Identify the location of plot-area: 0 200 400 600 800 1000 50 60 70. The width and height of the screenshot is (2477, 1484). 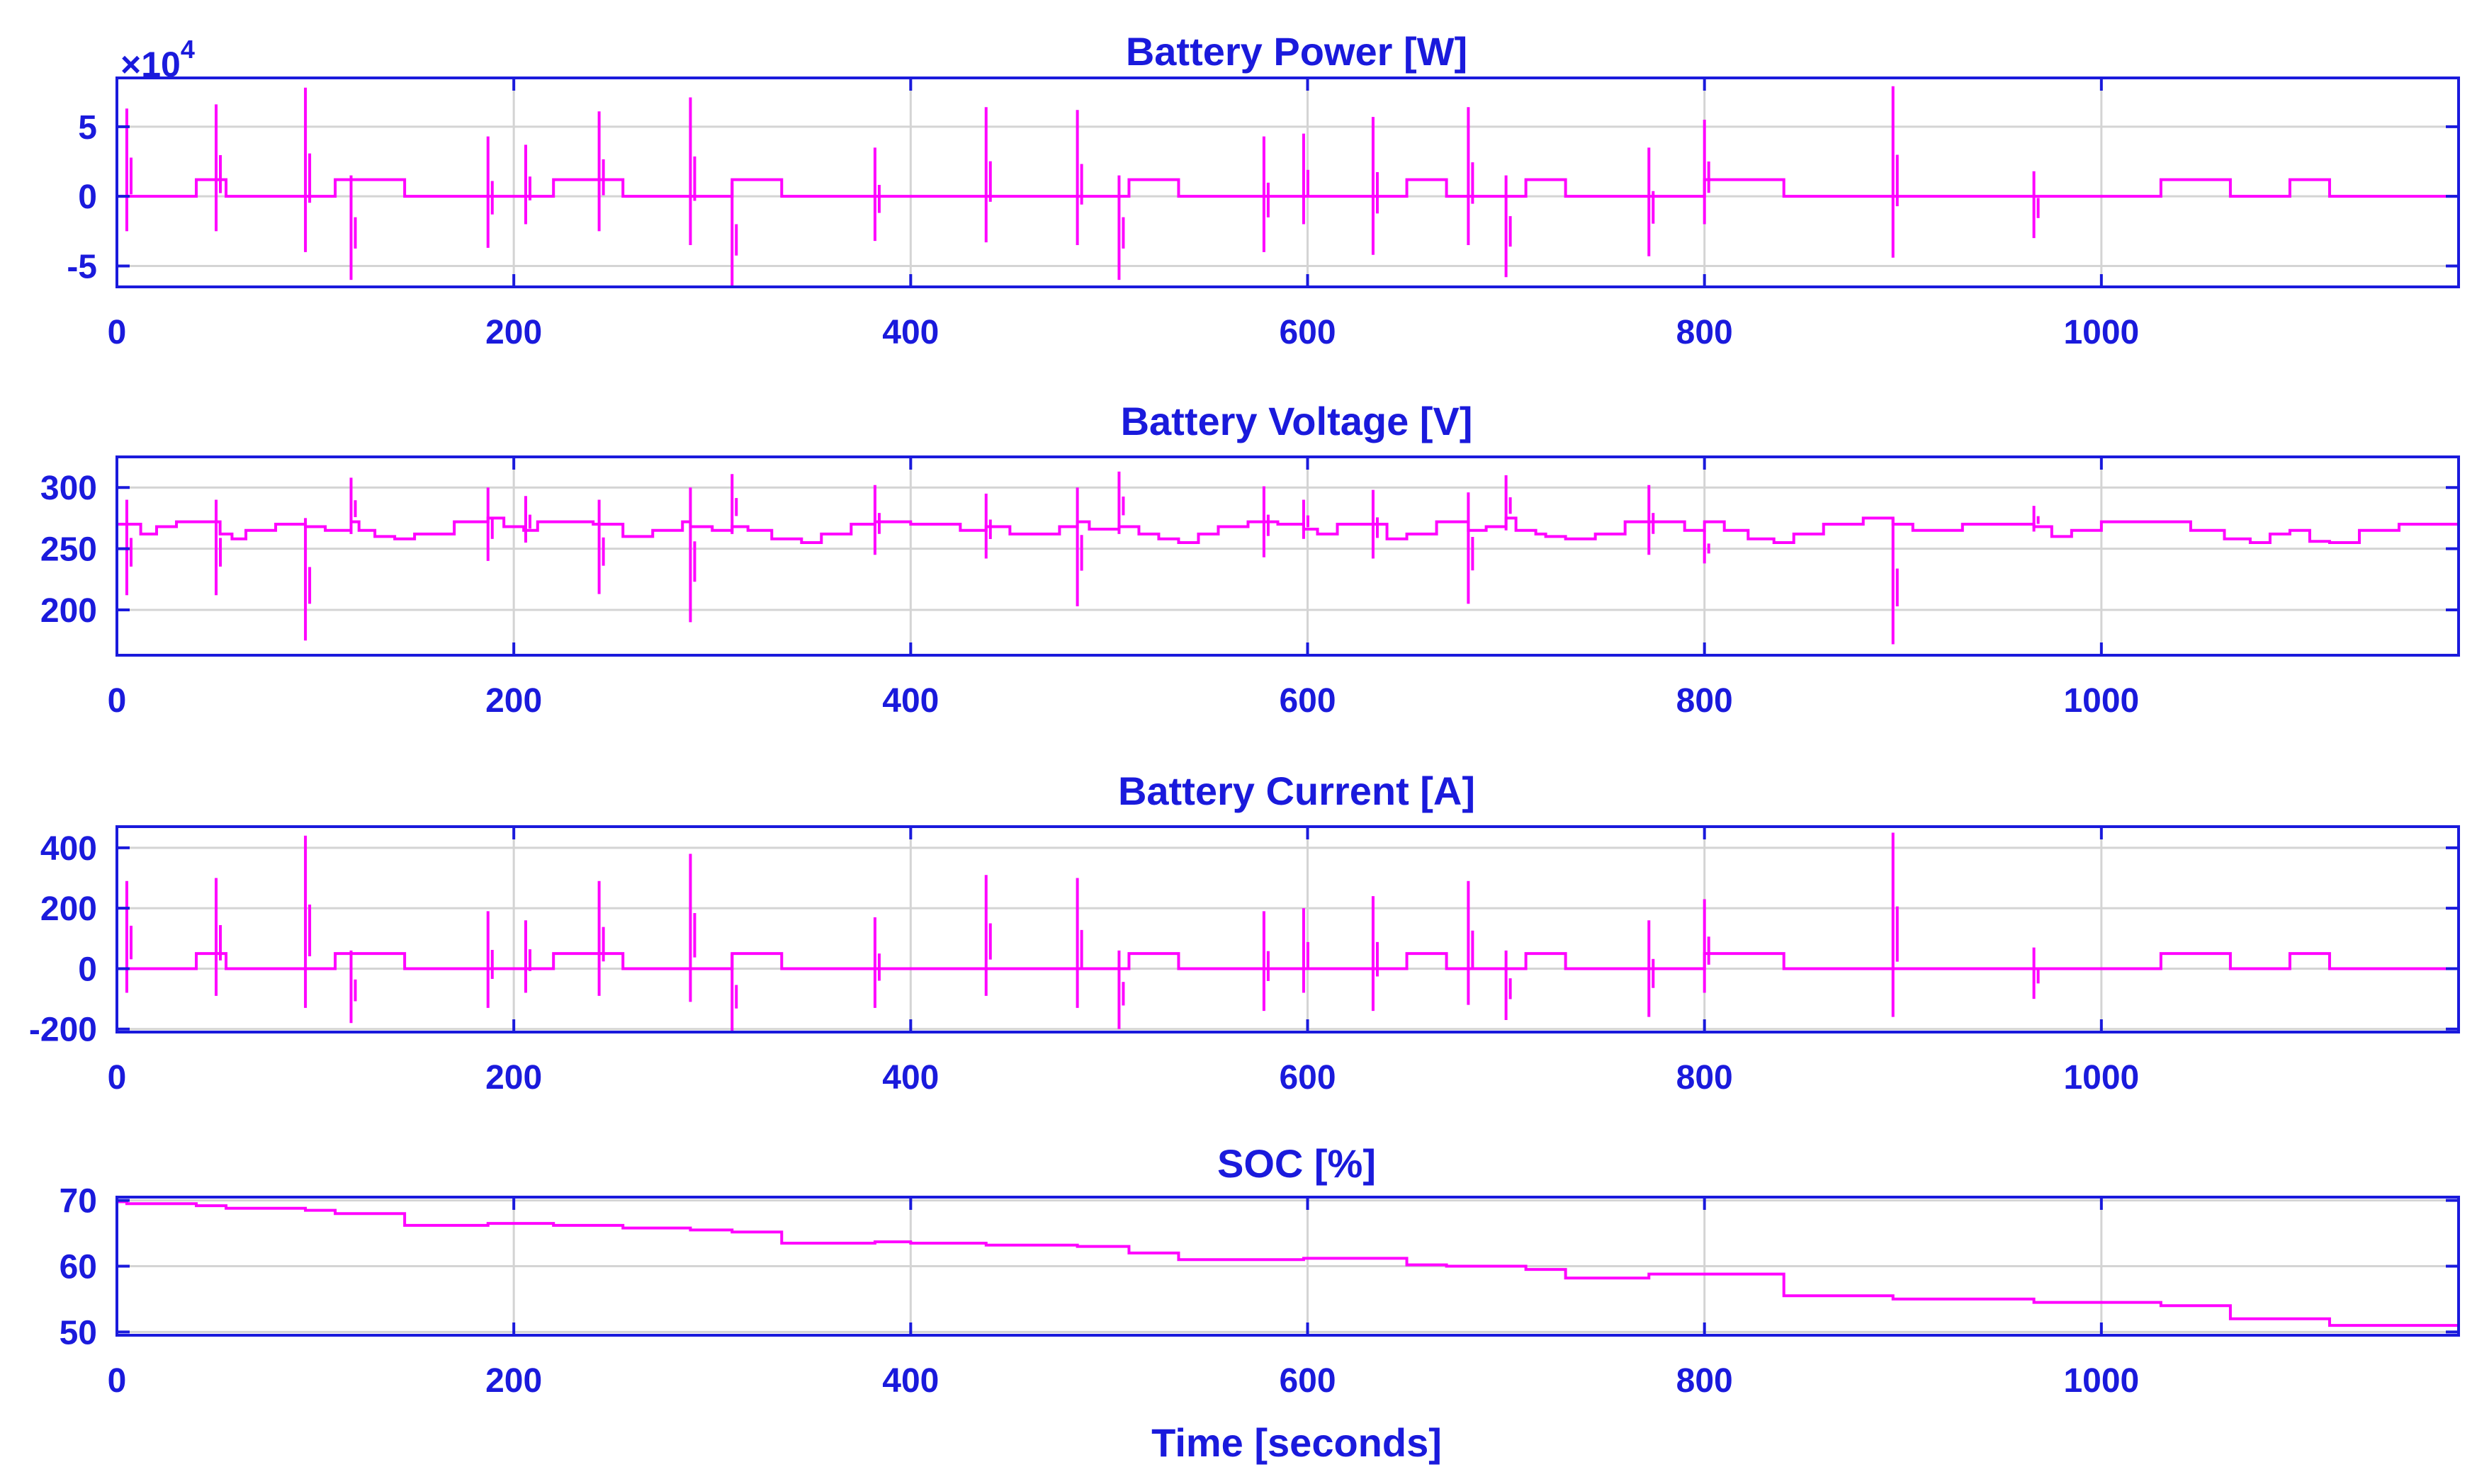
(1260, 1291).